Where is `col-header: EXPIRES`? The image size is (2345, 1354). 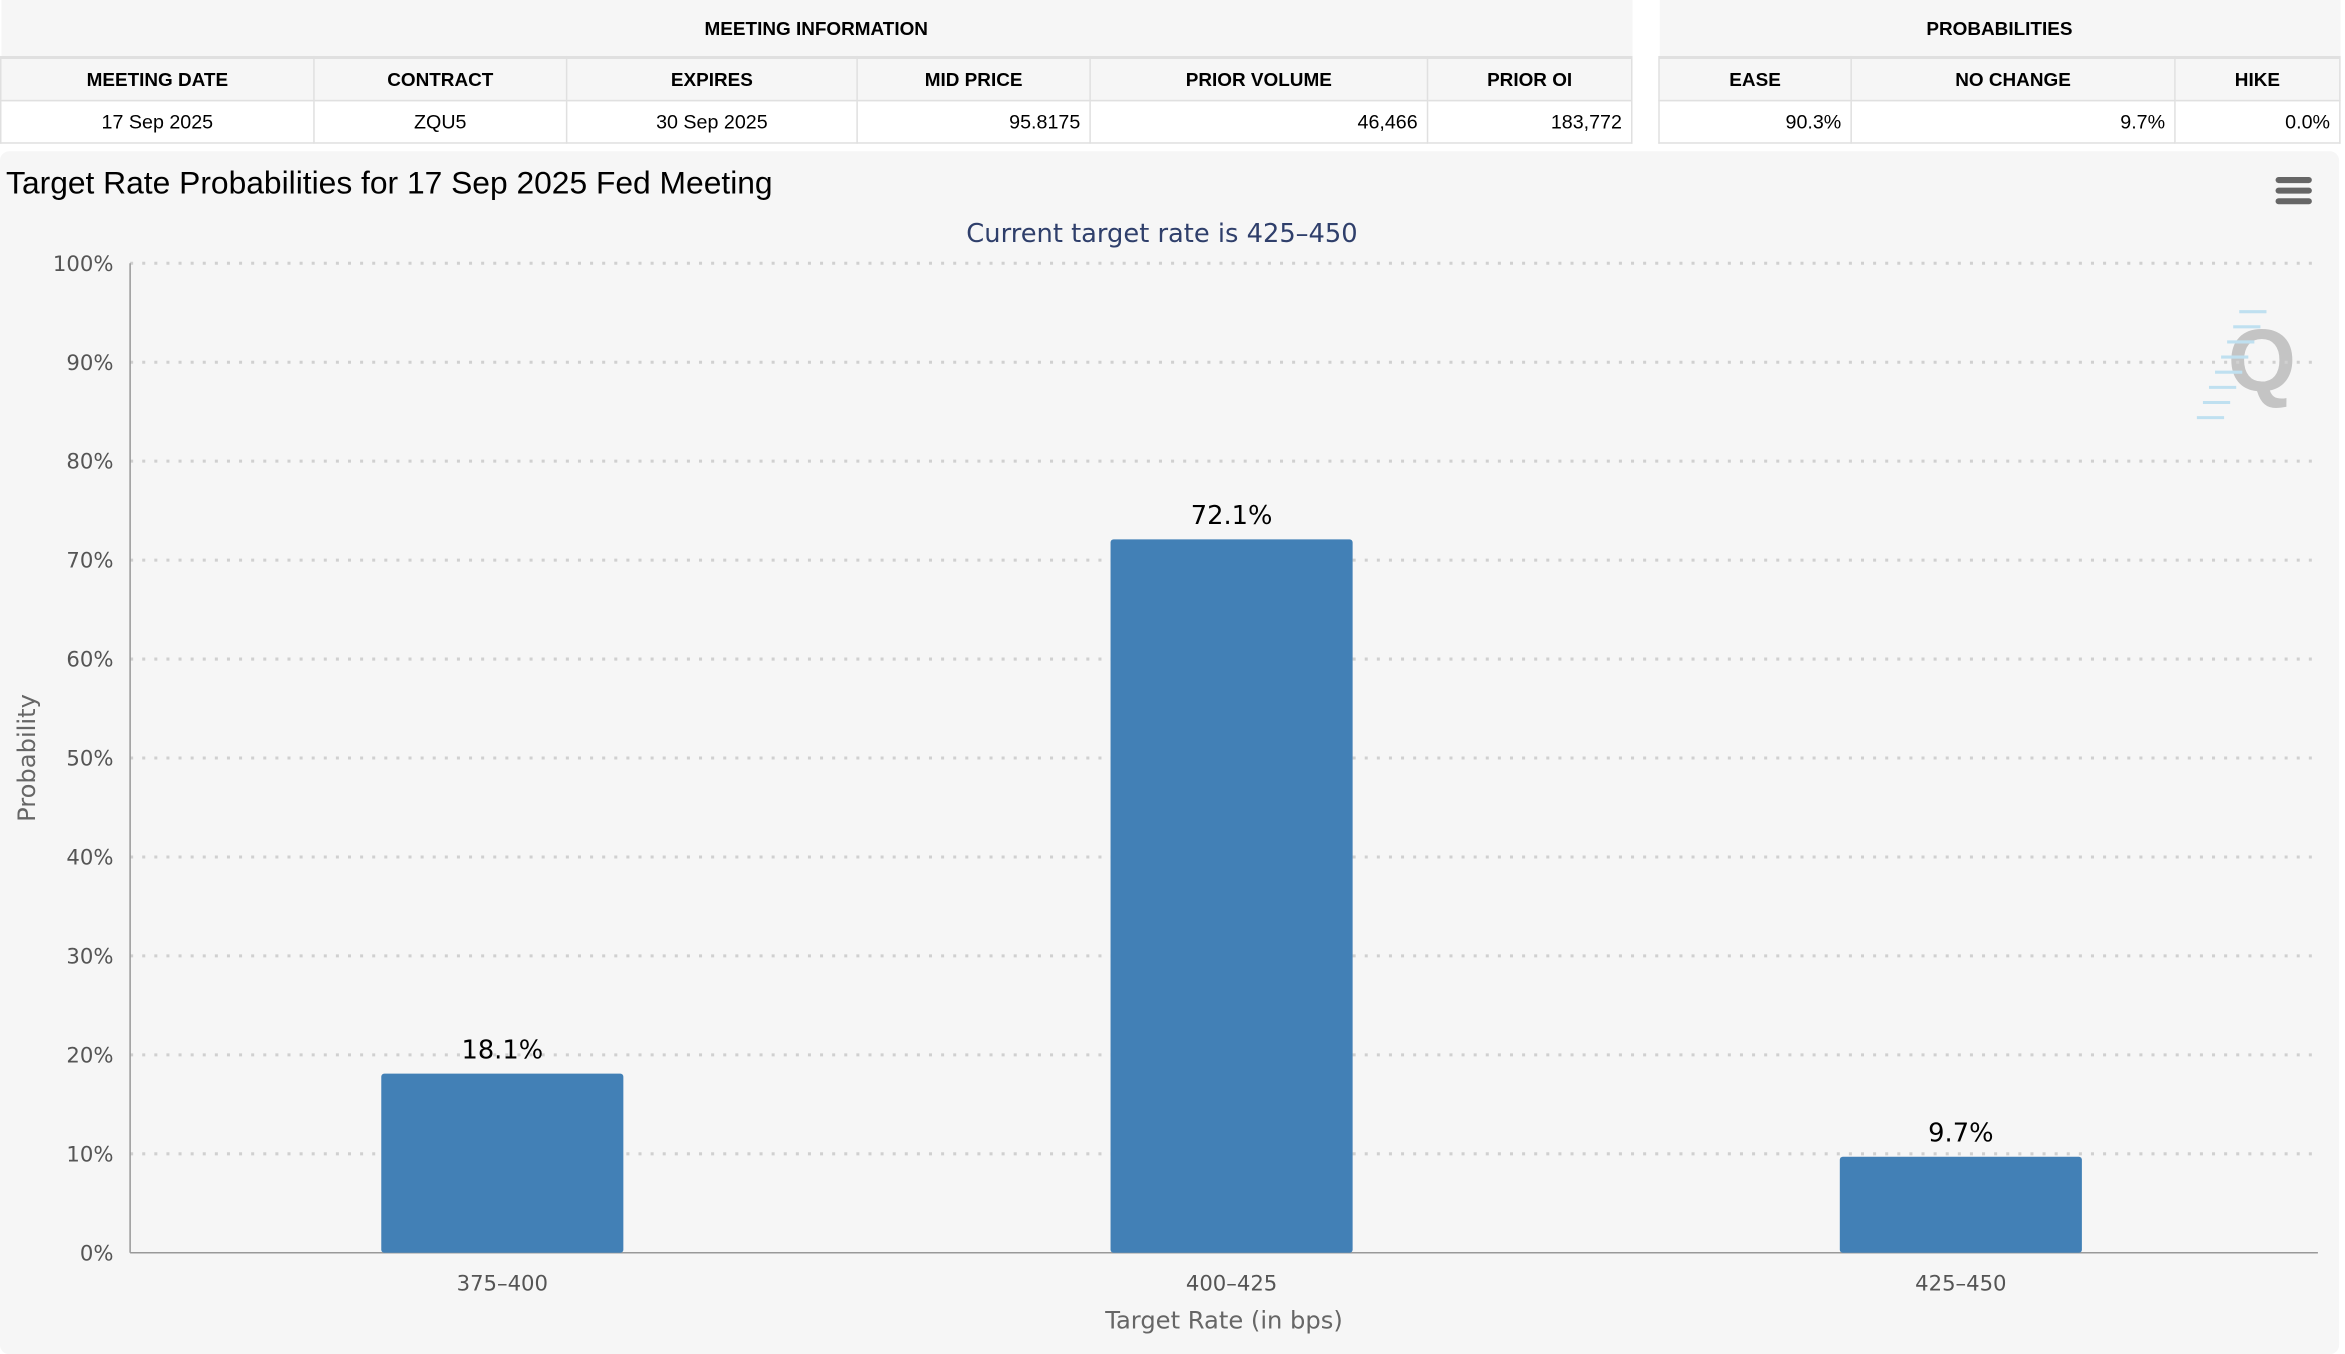 col-header: EXPIRES is located at coordinates (711, 79).